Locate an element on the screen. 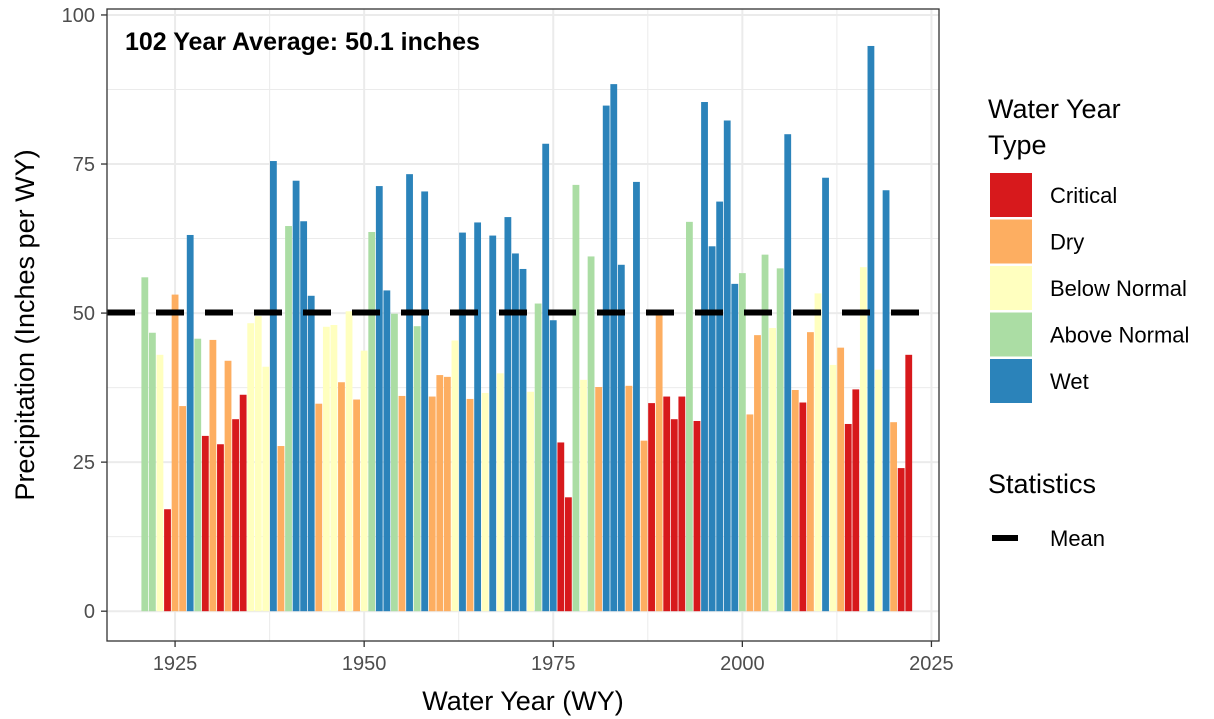 The image size is (1214, 719). legend-key-w is located at coordinates (1011, 381).